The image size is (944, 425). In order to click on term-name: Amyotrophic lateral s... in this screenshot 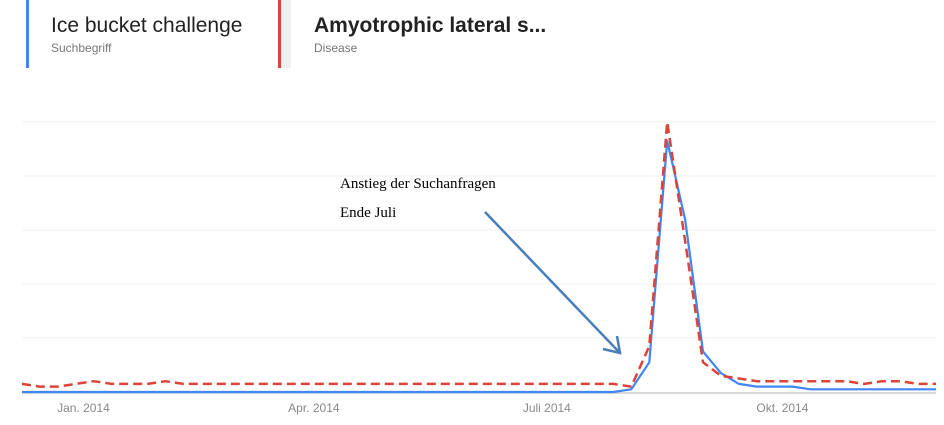, I will do `click(430, 25)`.